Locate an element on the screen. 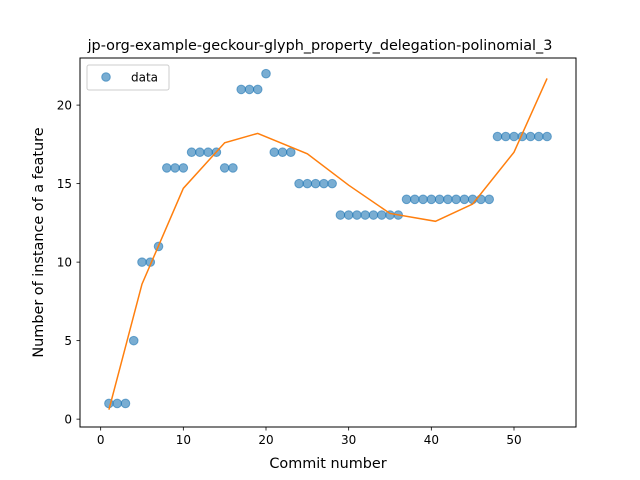 The image size is (640, 480). y-tick-label: 5 is located at coordinates (68, 341).